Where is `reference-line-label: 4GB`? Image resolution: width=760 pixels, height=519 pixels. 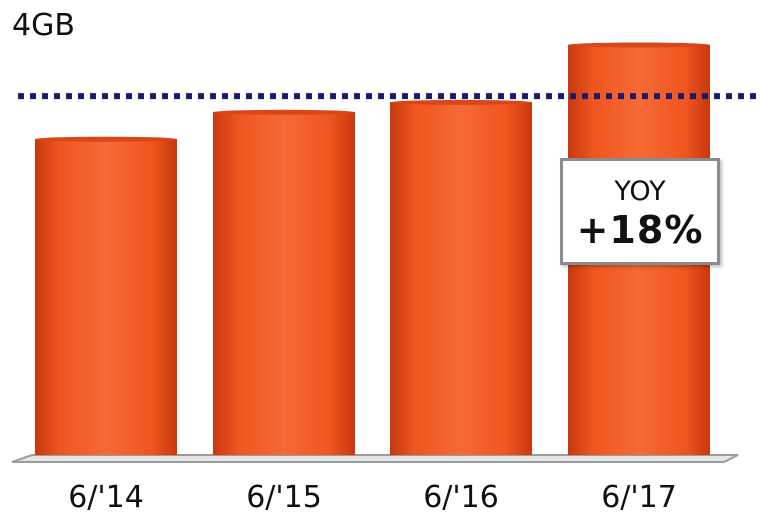
reference-line-label: 4GB is located at coordinates (43, 25).